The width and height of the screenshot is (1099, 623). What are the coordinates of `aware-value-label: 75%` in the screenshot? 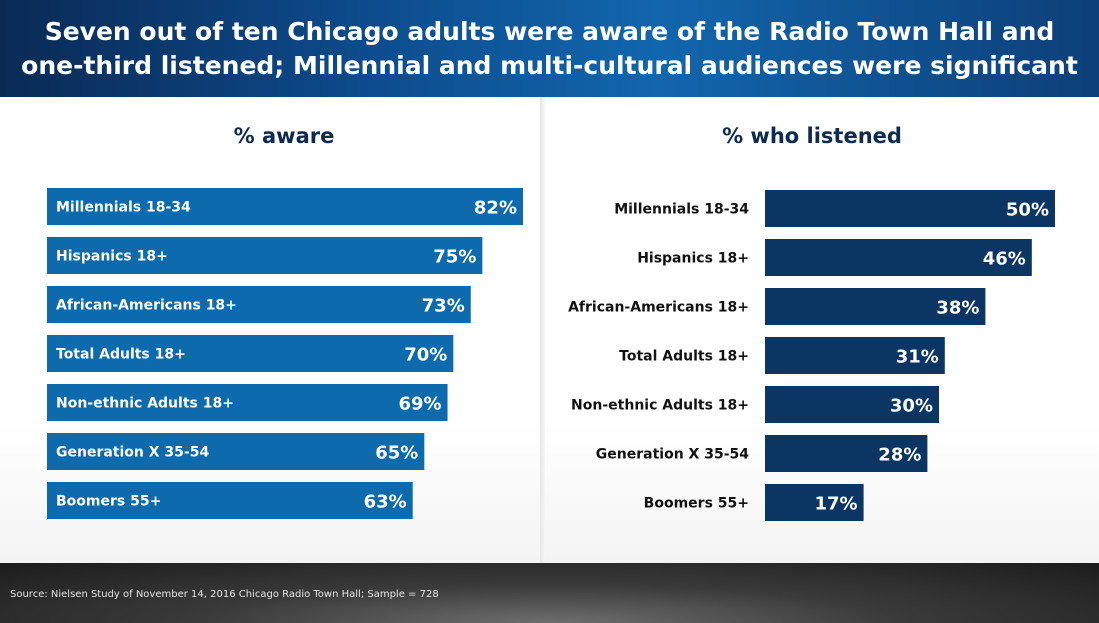 It's located at (454, 257).